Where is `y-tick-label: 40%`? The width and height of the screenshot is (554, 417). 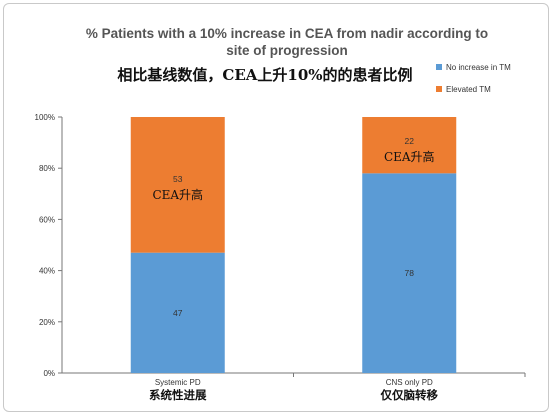 y-tick-label: 40% is located at coordinates (47, 271).